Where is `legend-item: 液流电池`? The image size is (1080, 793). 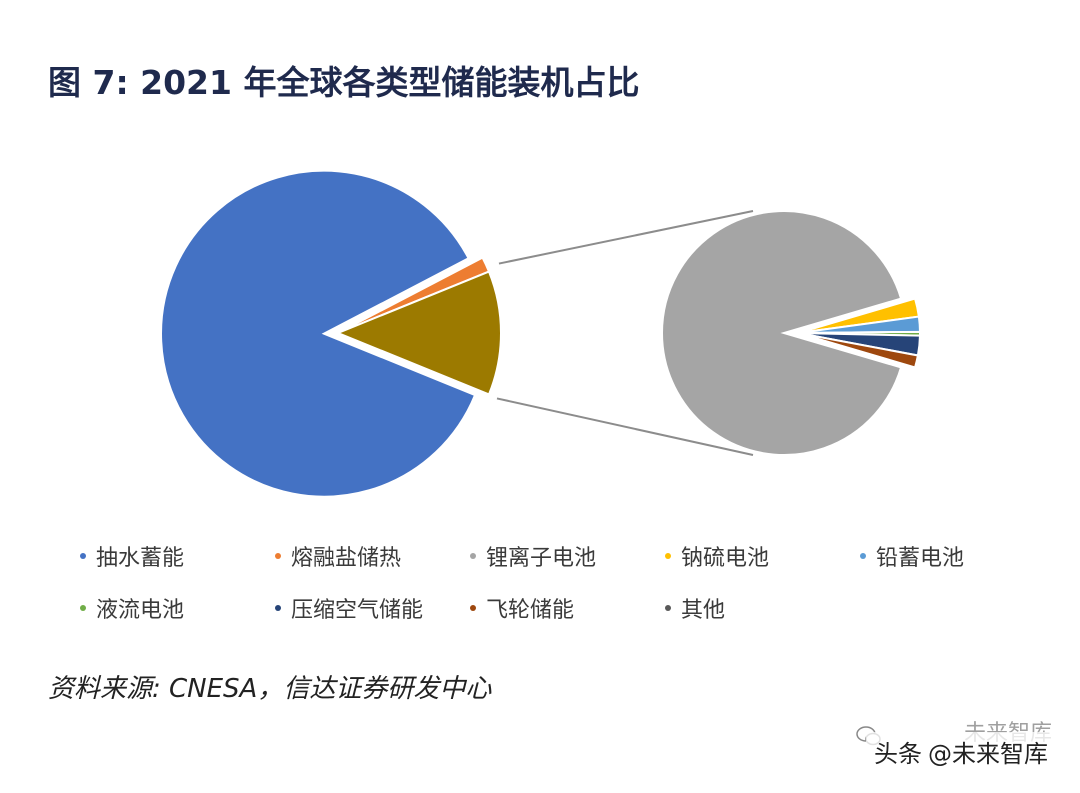
legend-item: 液流电池 is located at coordinates (177, 608).